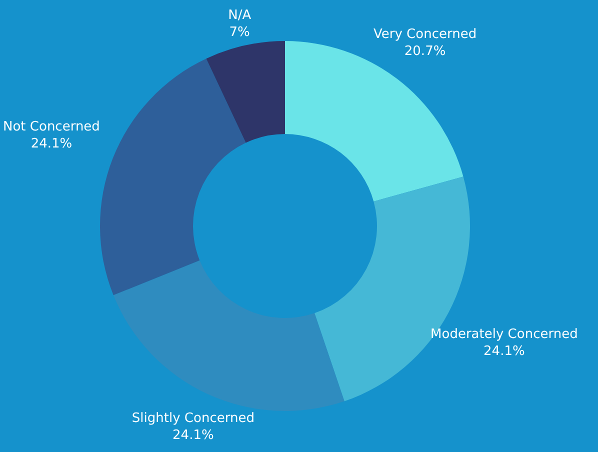  I want to click on slice-label: Slightly Concerned, so click(193, 418).